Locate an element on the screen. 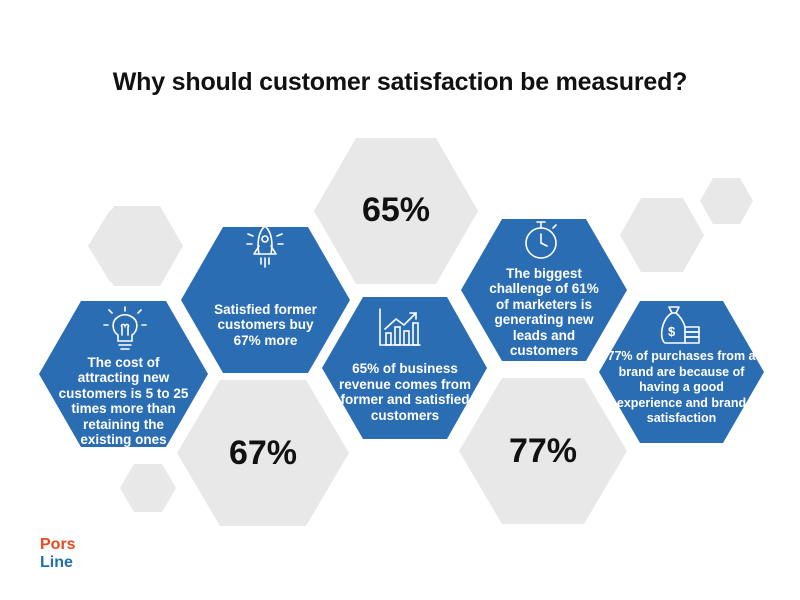  fact-hexagon-purchases is located at coordinates (681, 372).